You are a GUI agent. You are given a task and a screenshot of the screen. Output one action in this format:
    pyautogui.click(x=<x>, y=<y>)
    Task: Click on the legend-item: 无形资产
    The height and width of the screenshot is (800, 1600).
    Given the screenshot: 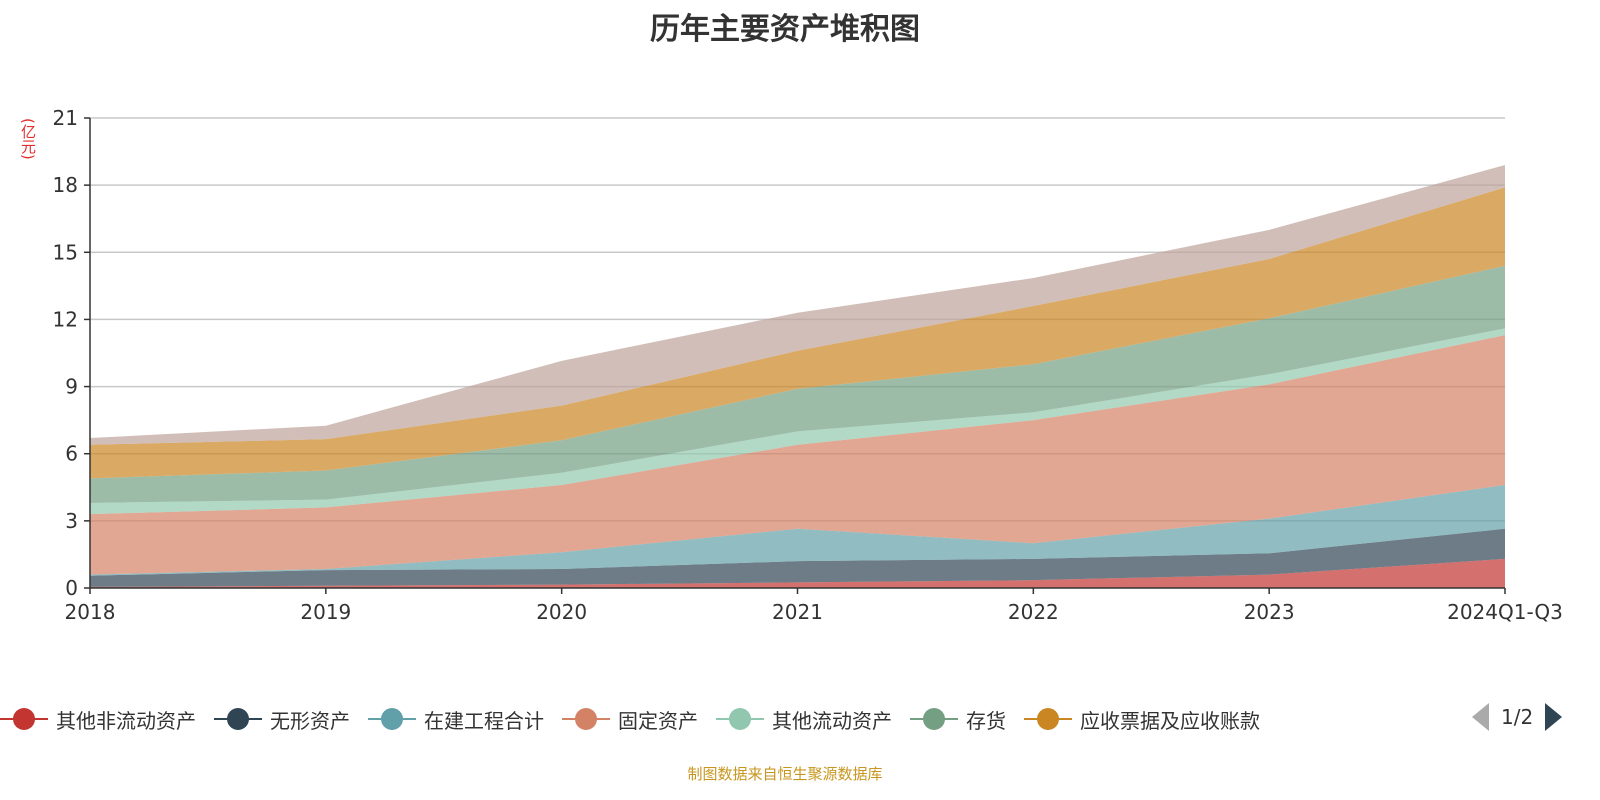 What is the action you would take?
    pyautogui.click(x=282, y=719)
    